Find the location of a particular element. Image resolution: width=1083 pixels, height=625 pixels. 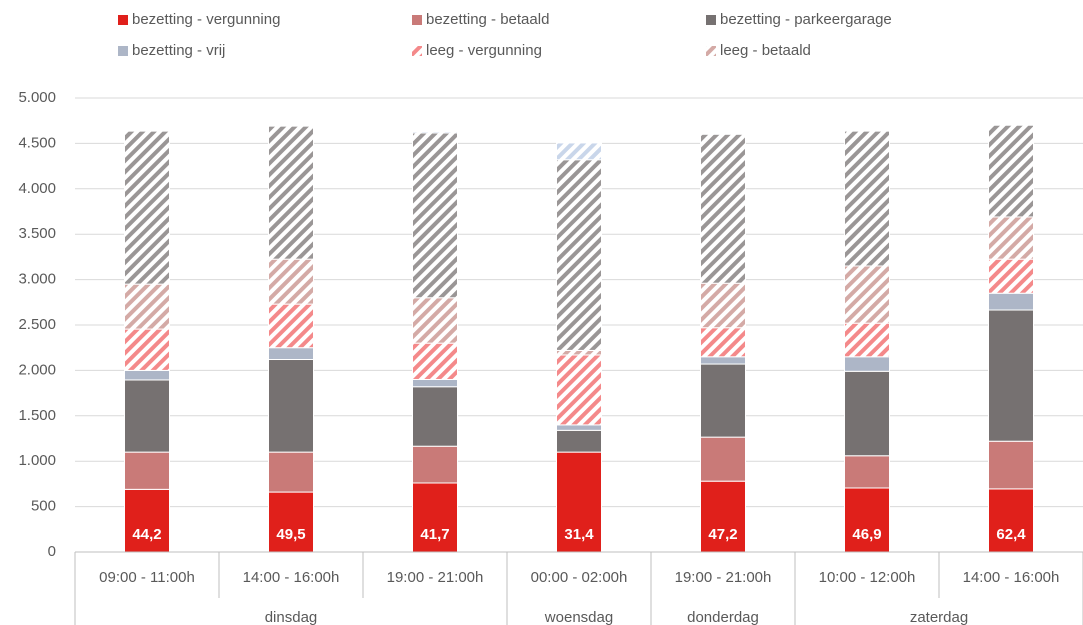

y-tick-label: 1.000 is located at coordinates (37, 460).